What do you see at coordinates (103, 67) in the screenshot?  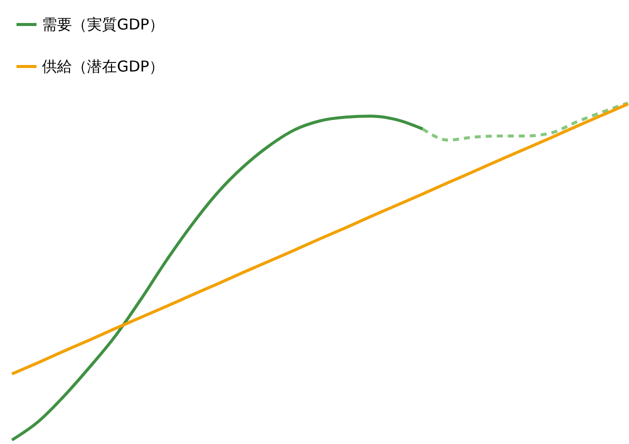 I see `legend-label: 供給（潜在GDP）` at bounding box center [103, 67].